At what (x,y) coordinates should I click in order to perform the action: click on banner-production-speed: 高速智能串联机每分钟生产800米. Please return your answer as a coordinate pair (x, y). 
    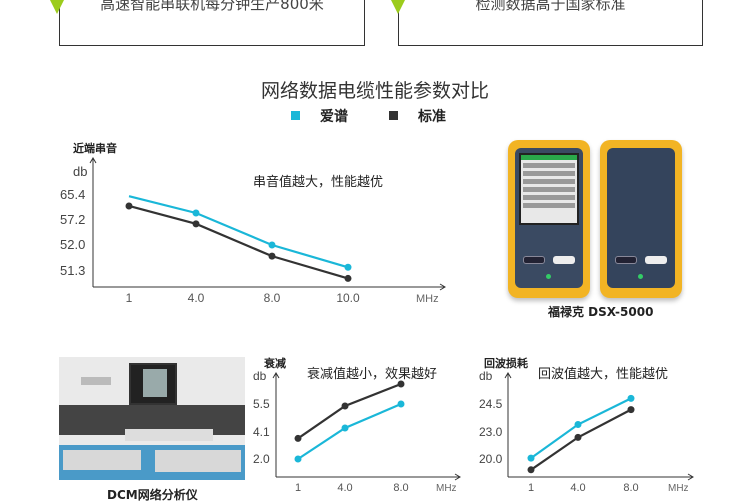
    Looking at the image, I should click on (212, 23).